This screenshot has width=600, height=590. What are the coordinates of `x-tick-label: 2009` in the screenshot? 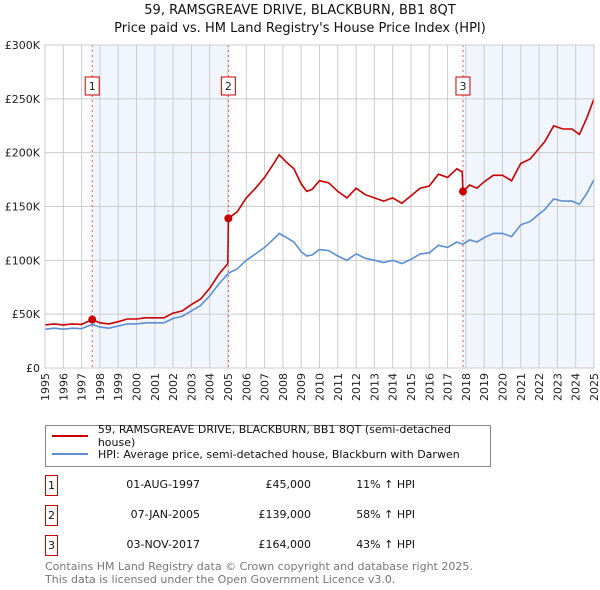 It's located at (301, 387).